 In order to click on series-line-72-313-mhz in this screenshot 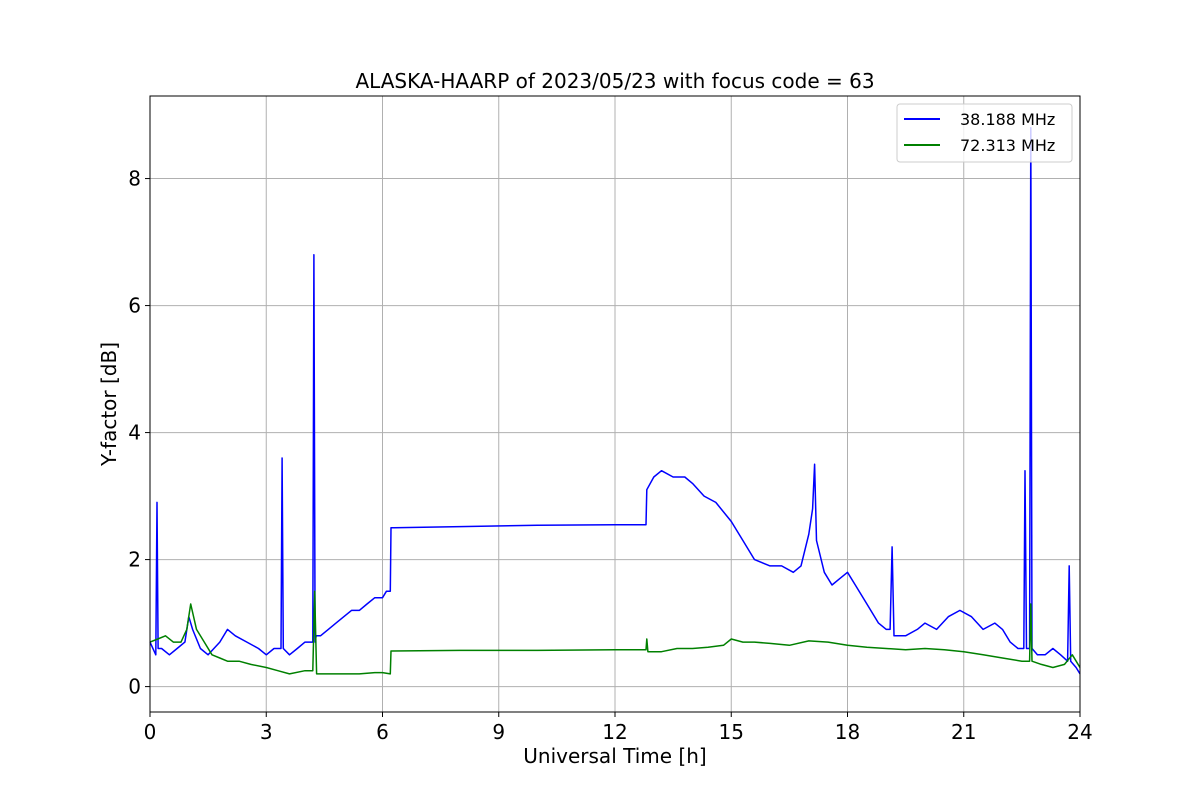, I will do `click(615, 632)`.